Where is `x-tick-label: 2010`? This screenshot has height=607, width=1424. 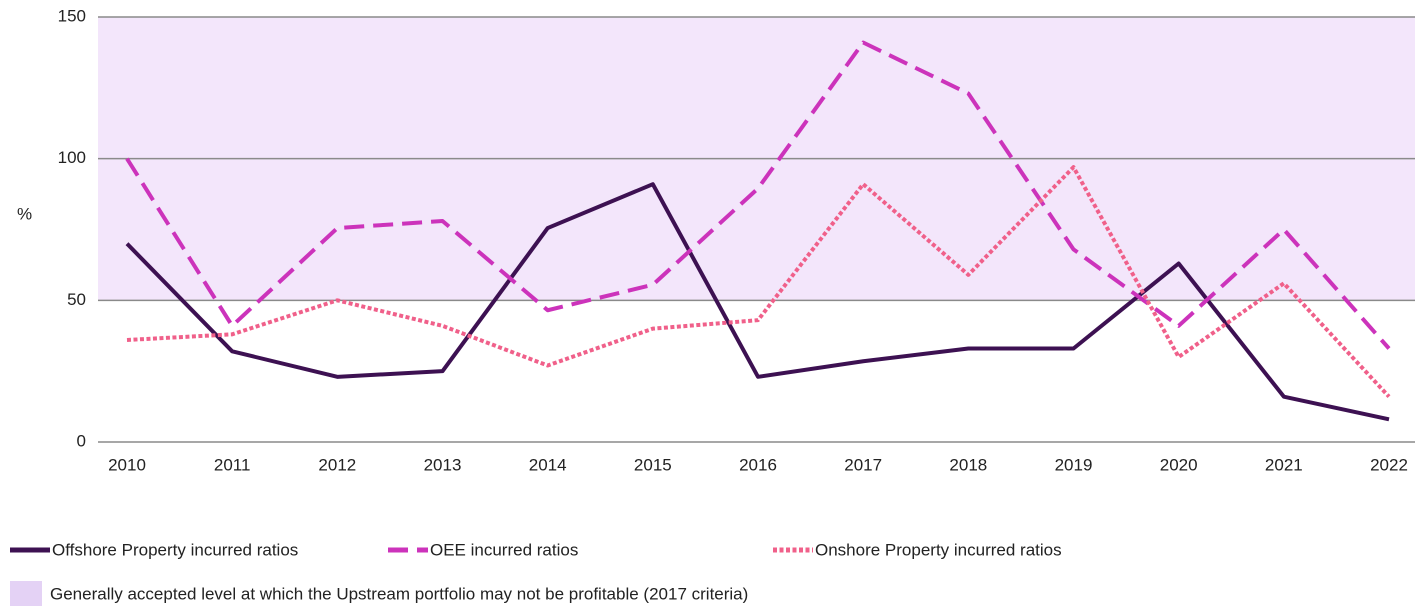
x-tick-label: 2010 is located at coordinates (127, 464).